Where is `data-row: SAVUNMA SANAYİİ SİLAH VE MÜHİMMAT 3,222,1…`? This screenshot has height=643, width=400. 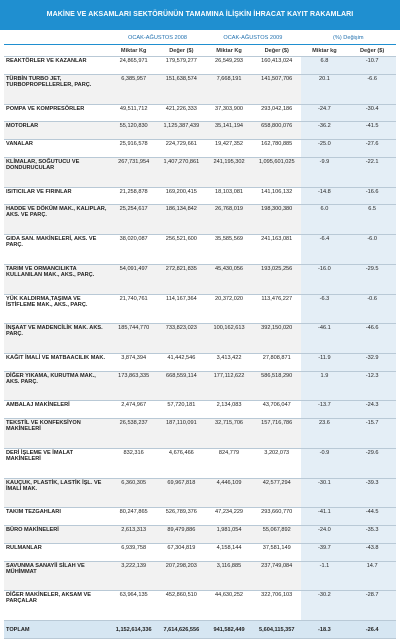 data-row: SAVUNMA SANAYİİ SİLAH VE MÜHİMMAT 3,222,1… is located at coordinates (200, 576).